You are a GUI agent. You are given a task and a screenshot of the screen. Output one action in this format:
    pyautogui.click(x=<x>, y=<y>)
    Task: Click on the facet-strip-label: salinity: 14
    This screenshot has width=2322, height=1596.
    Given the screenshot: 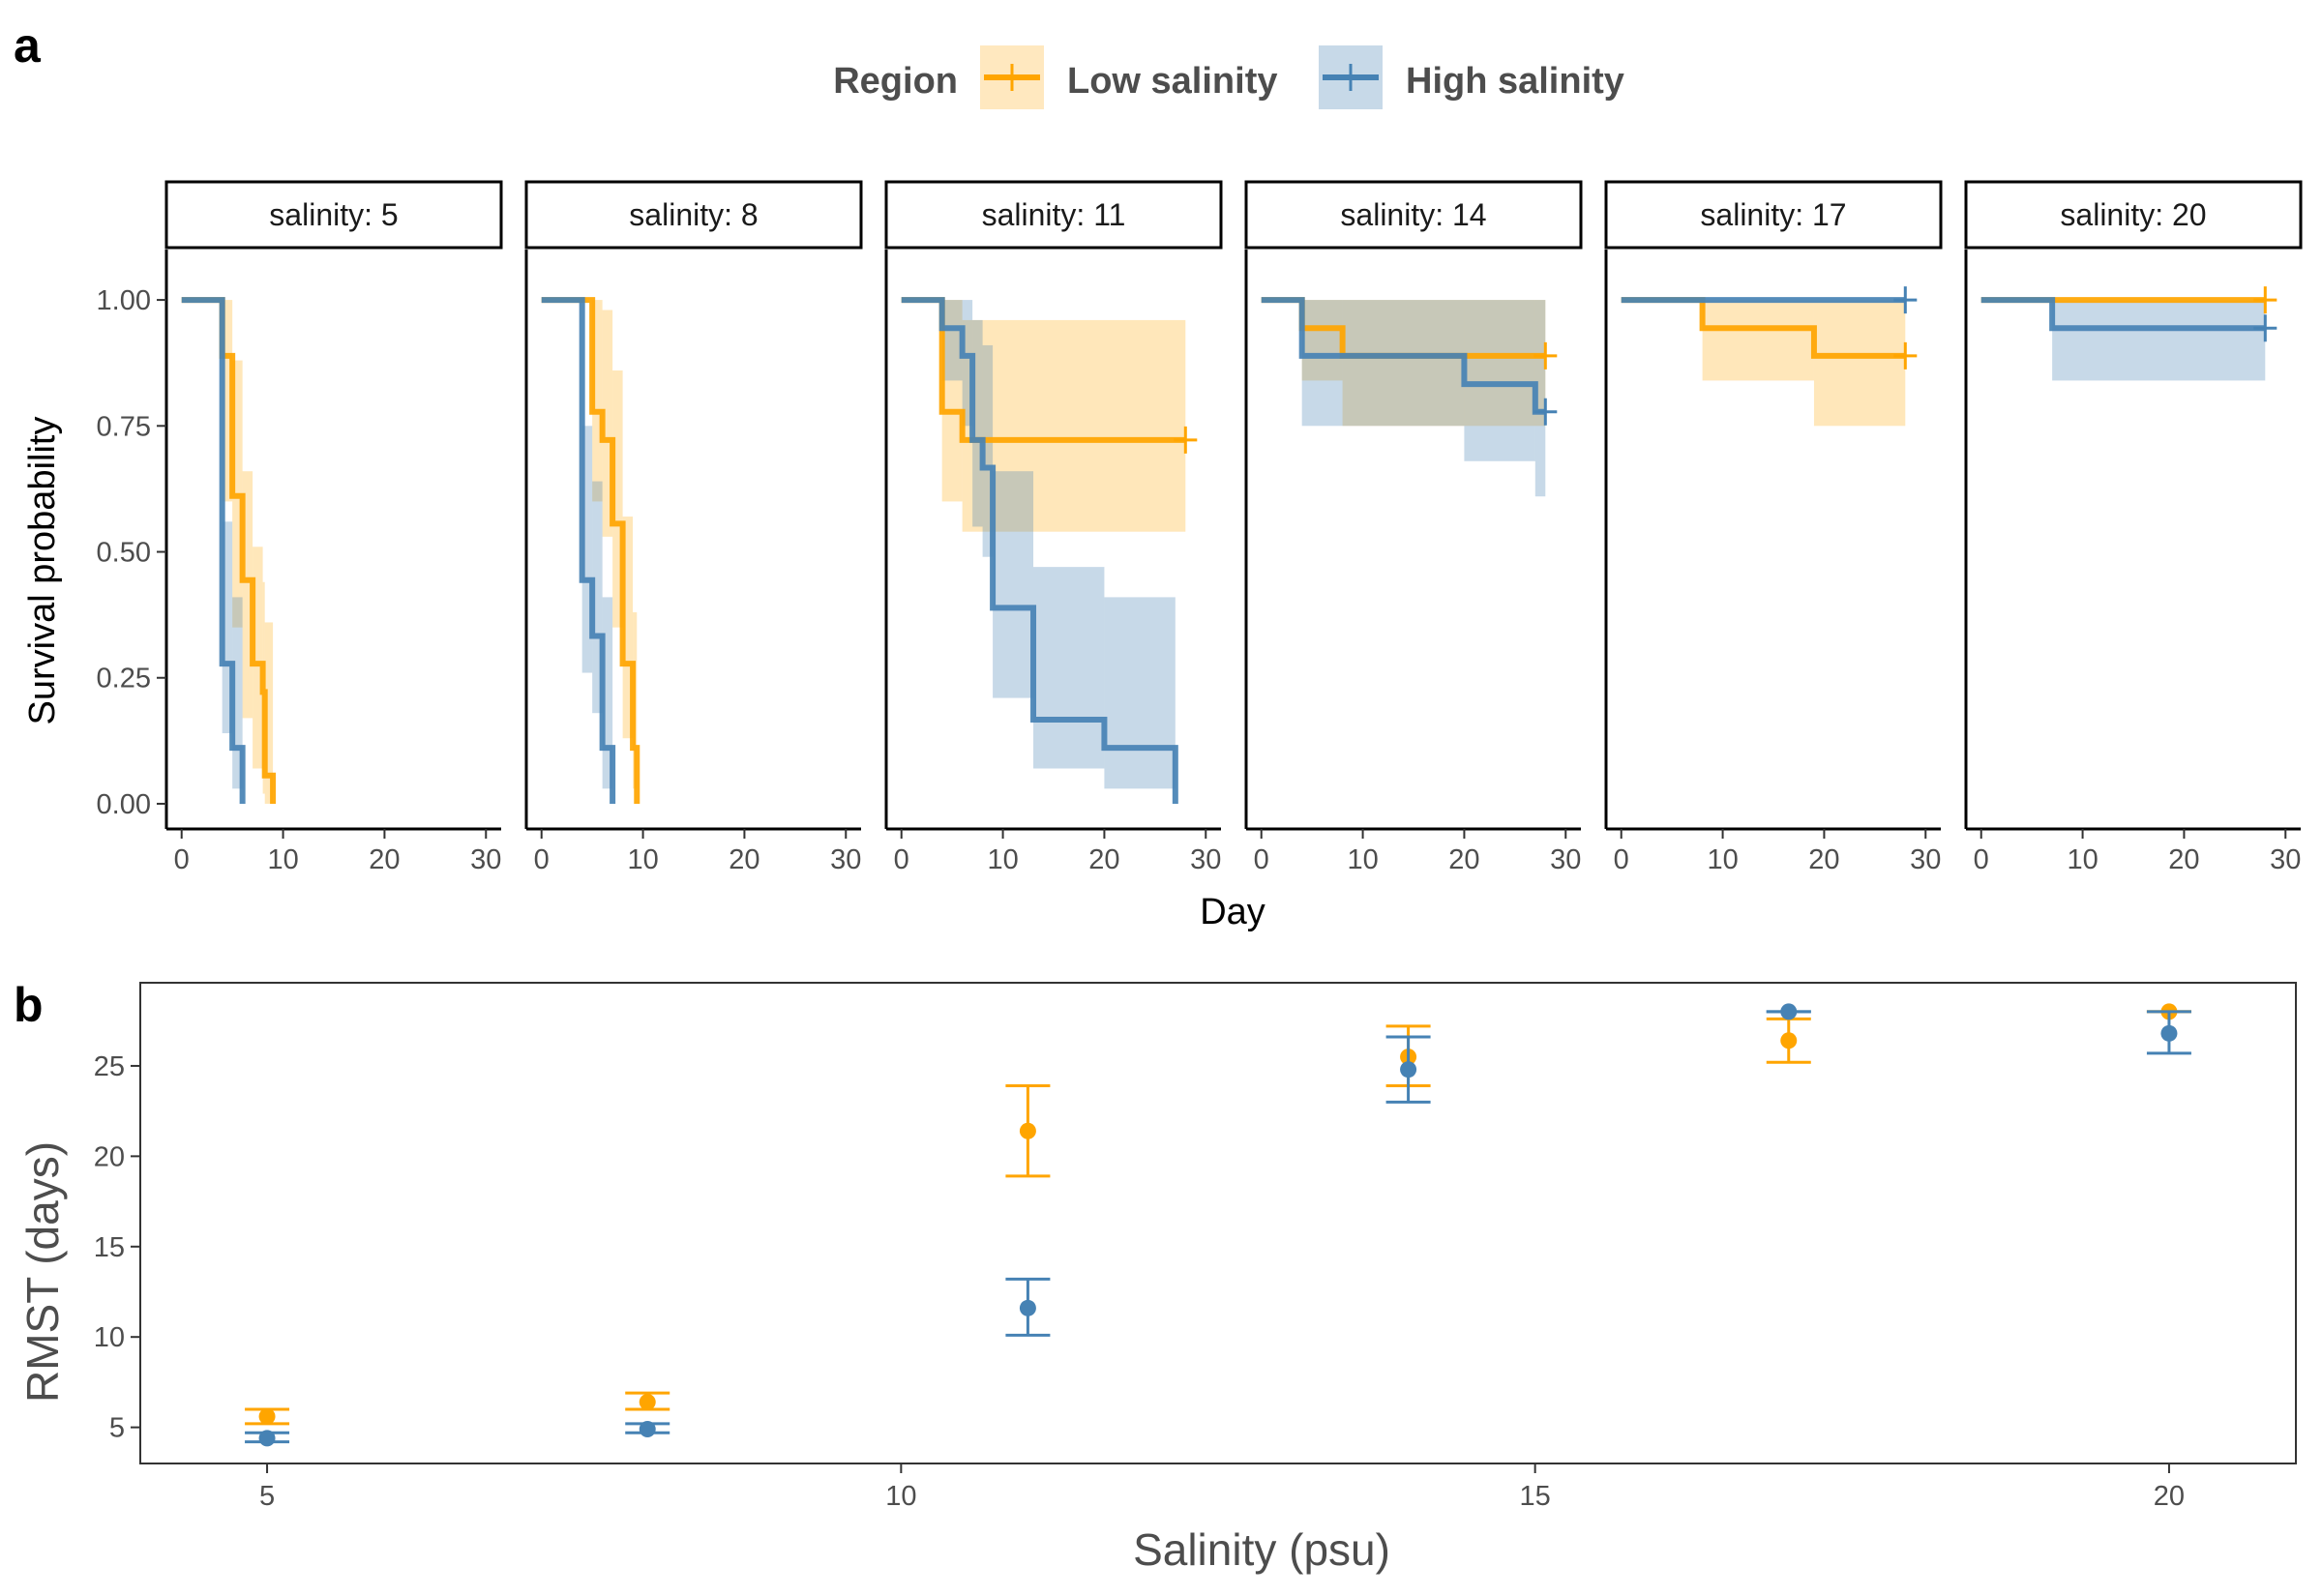 What is the action you would take?
    pyautogui.click(x=1413, y=214)
    